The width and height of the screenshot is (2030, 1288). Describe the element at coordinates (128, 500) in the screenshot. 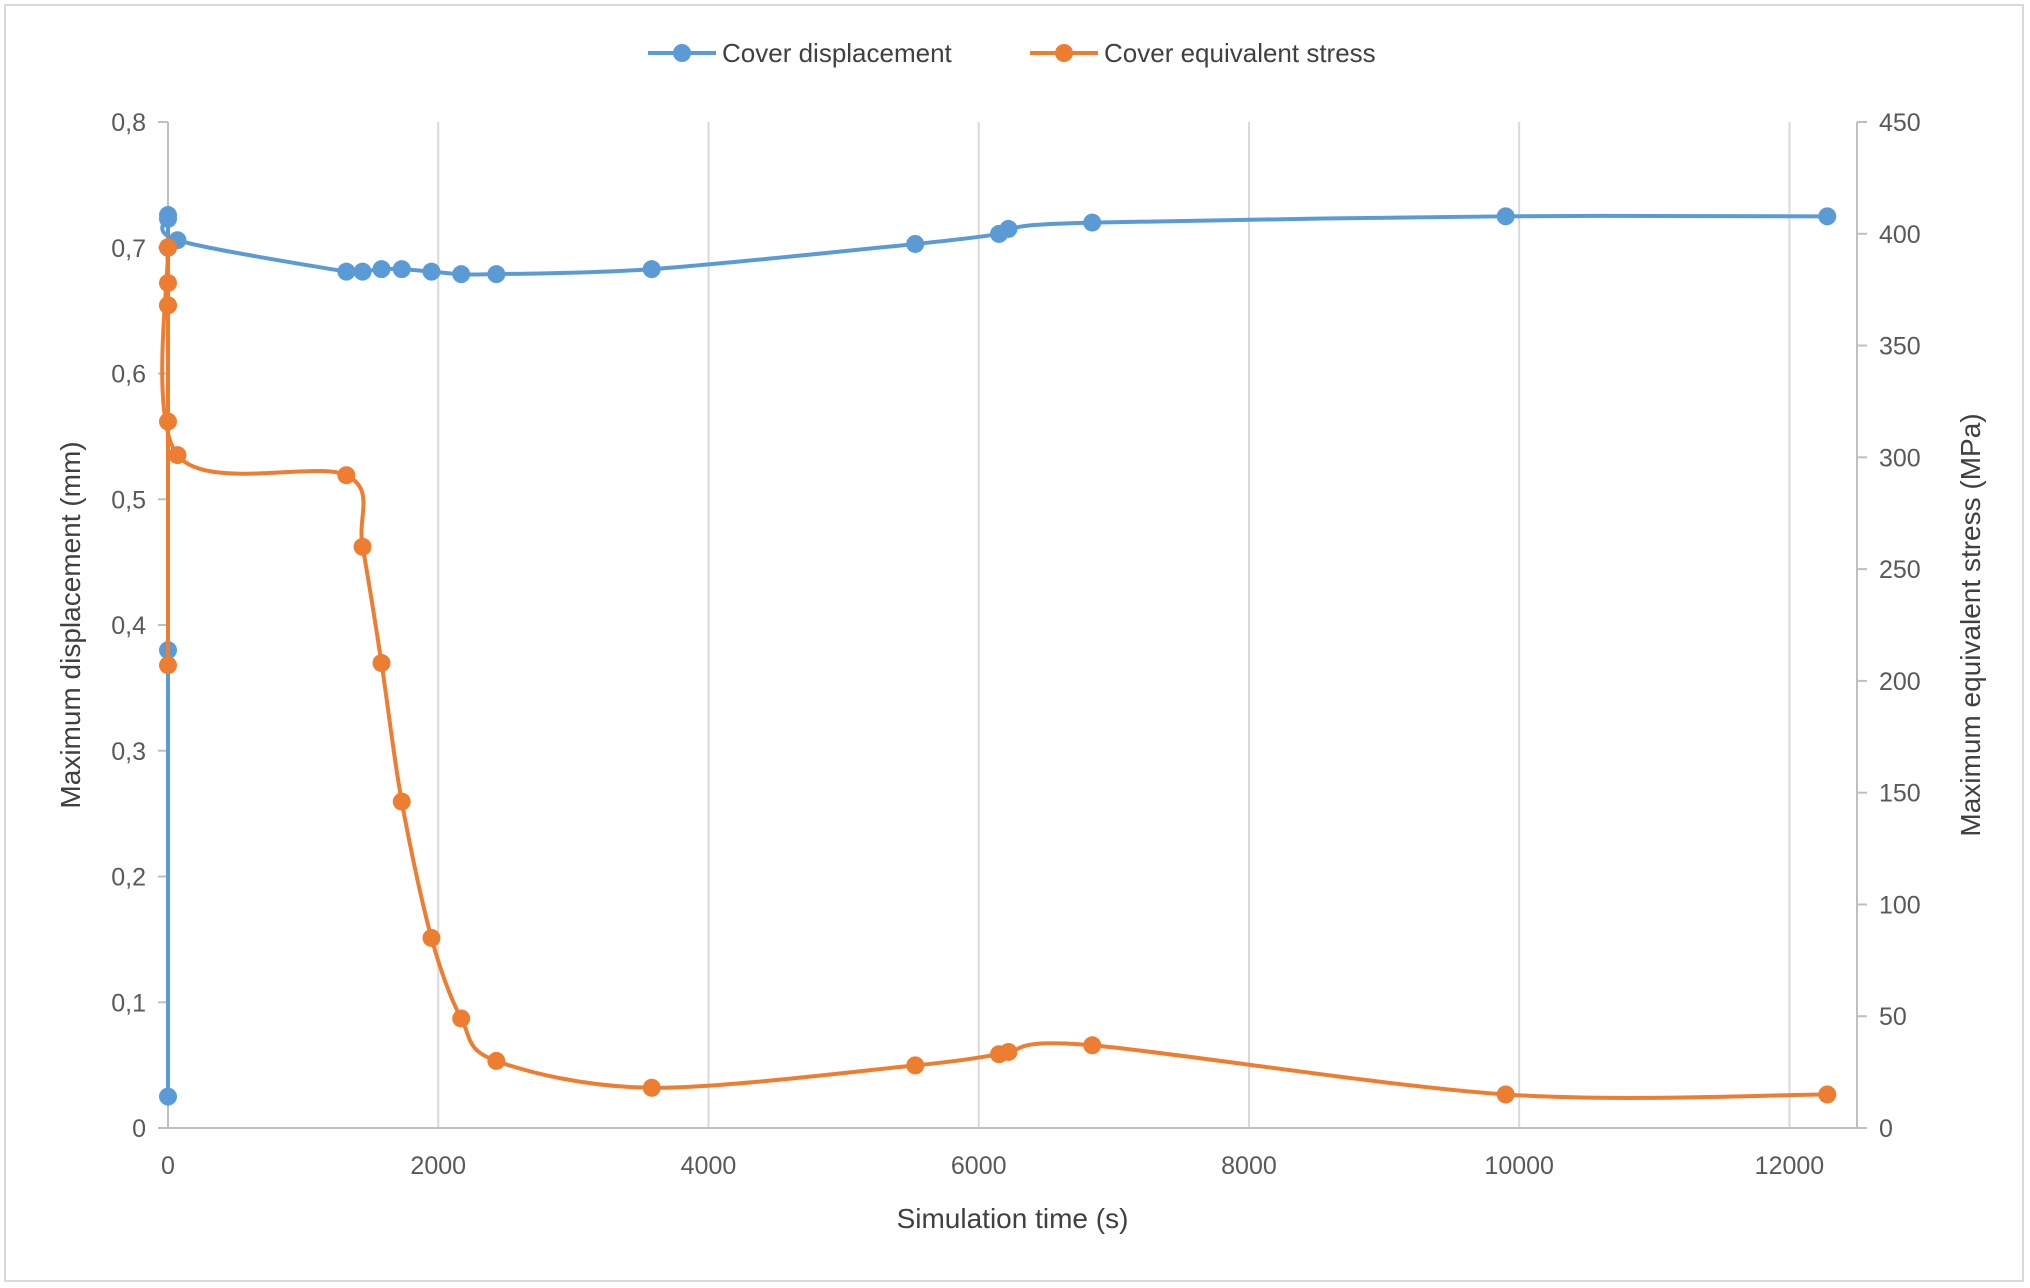

I see `y-left-tick-label: 0,5` at that location.